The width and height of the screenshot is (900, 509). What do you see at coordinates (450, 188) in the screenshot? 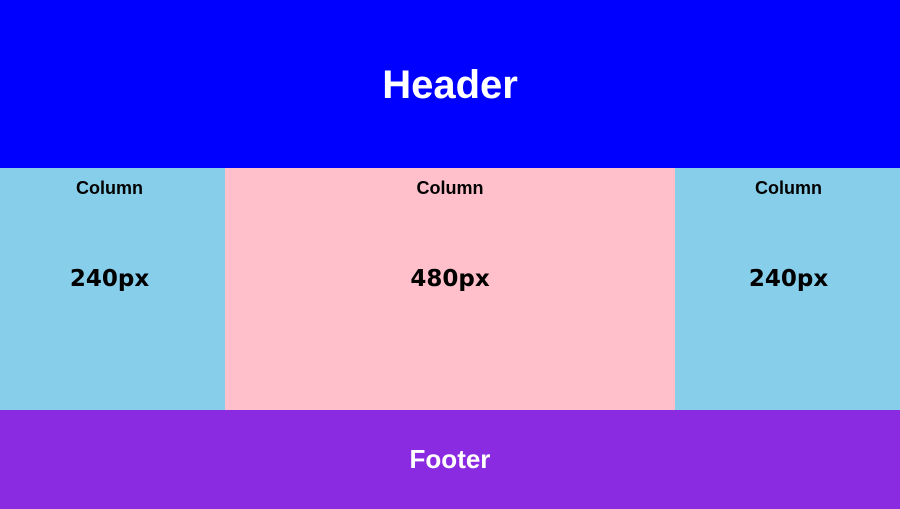
I see `middle-column-label: Column` at bounding box center [450, 188].